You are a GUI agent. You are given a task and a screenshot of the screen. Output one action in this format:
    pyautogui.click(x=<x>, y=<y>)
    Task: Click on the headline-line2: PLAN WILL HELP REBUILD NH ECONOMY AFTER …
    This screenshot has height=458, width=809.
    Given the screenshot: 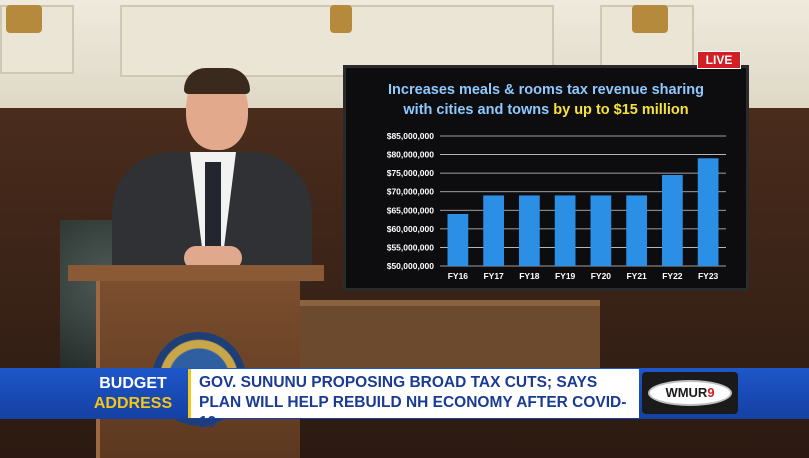 What is the action you would take?
    pyautogui.click(x=413, y=412)
    